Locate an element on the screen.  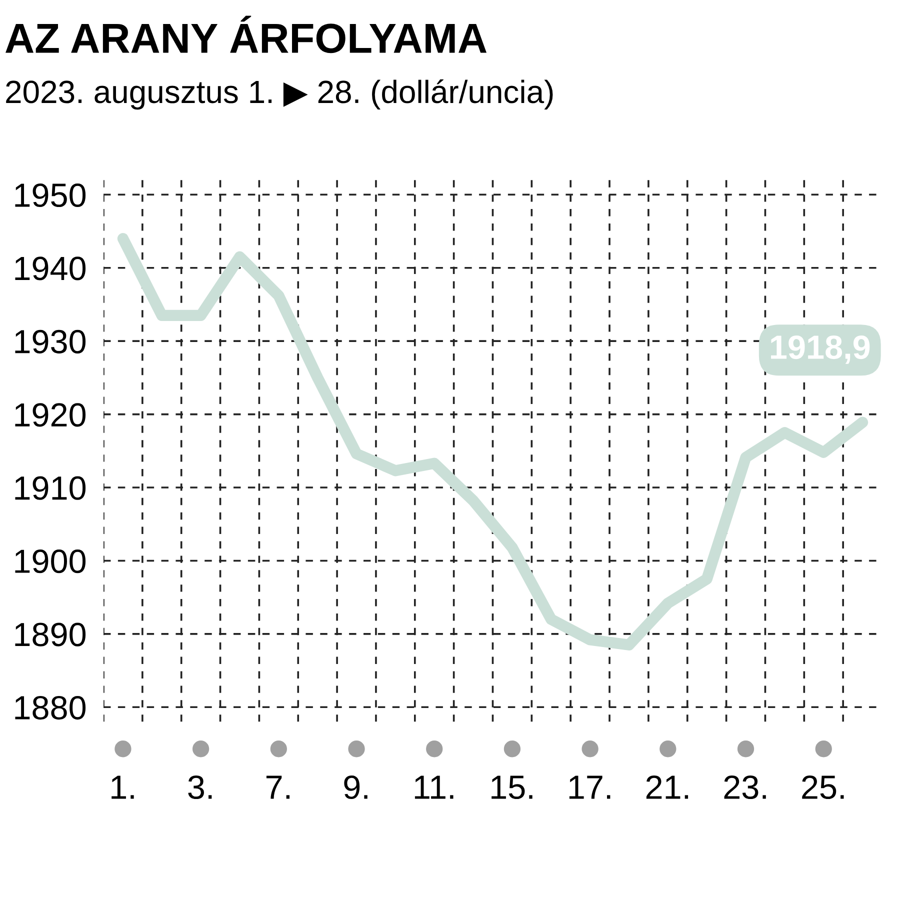
y-tick-label: 1920 is located at coordinates (50, 415).